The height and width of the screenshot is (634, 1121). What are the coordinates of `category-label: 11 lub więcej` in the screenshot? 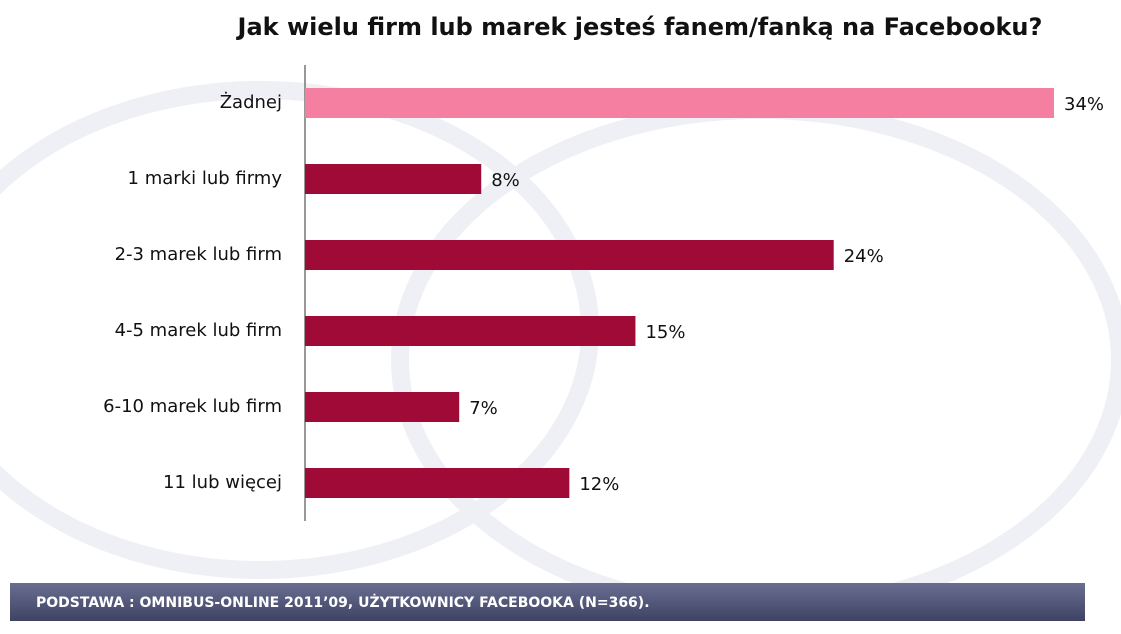 It's located at (222, 482).